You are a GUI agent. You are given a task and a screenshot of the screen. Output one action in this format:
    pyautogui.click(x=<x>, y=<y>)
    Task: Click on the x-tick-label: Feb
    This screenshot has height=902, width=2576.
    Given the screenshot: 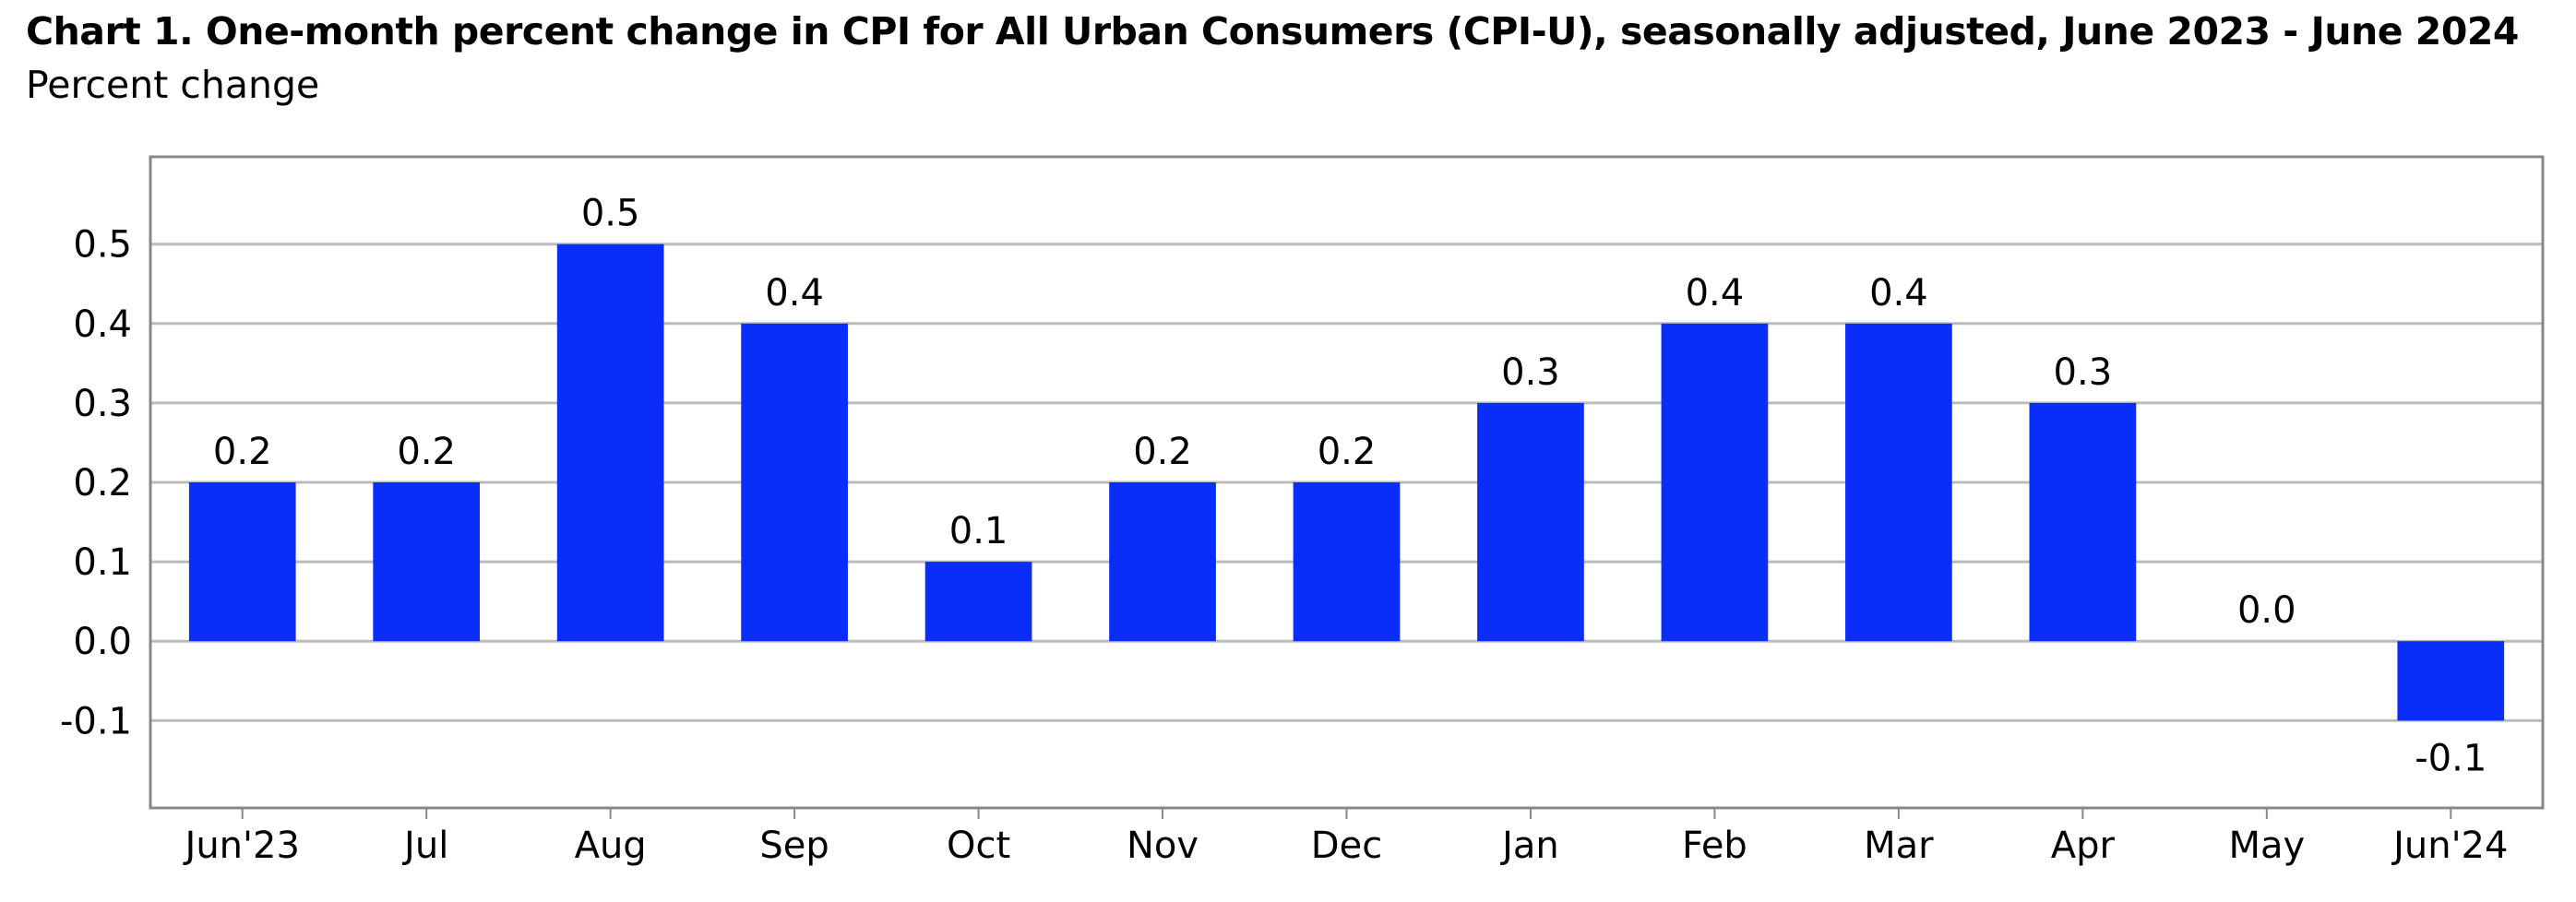 What is the action you would take?
    pyautogui.click(x=1714, y=846)
    